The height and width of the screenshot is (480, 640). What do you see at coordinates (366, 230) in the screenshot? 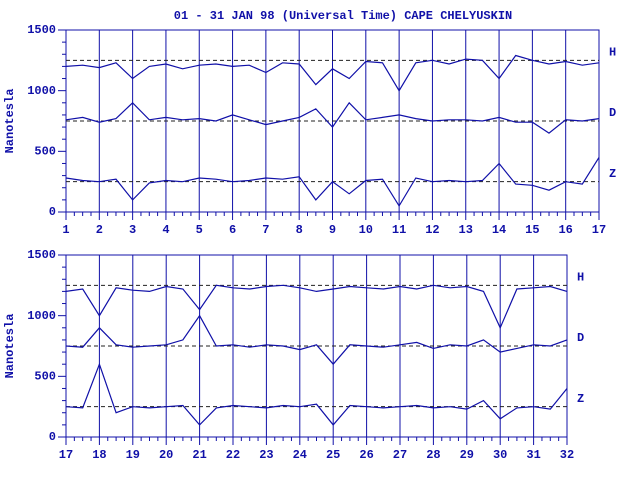
I see `x-tick-label: 10` at bounding box center [366, 230].